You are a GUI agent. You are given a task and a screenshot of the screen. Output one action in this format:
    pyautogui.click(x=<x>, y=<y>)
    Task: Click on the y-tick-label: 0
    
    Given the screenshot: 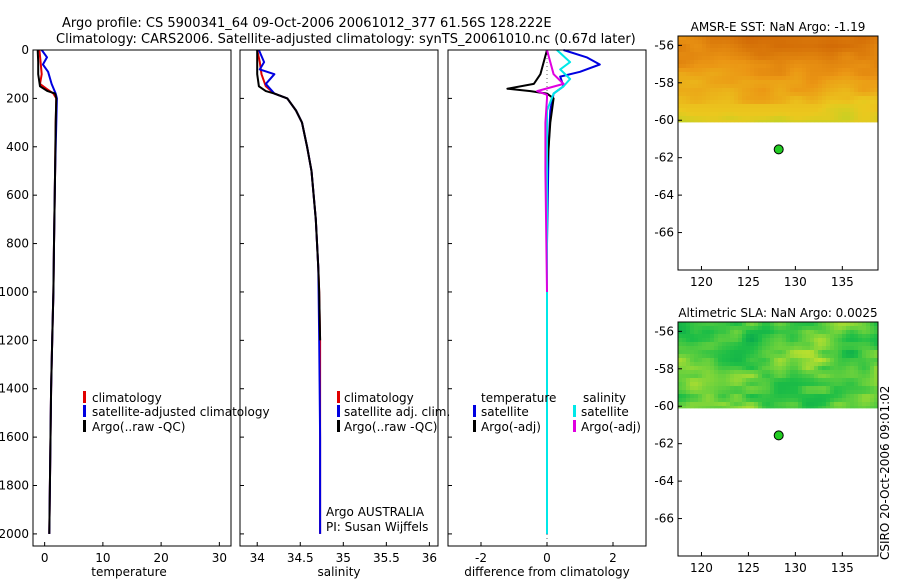 What is the action you would take?
    pyautogui.click(x=25, y=50)
    